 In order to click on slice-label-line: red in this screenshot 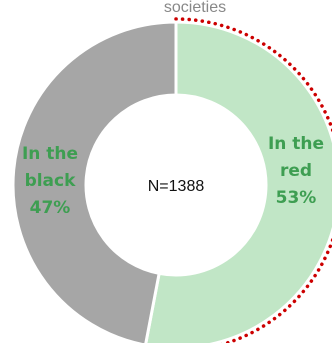, I will do `click(296, 171)`.